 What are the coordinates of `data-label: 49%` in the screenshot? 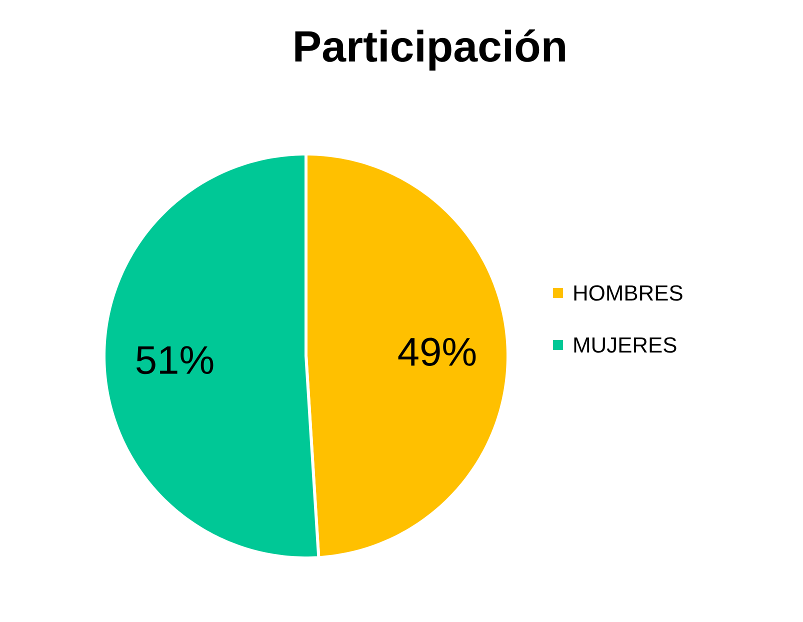 It's located at (437, 352).